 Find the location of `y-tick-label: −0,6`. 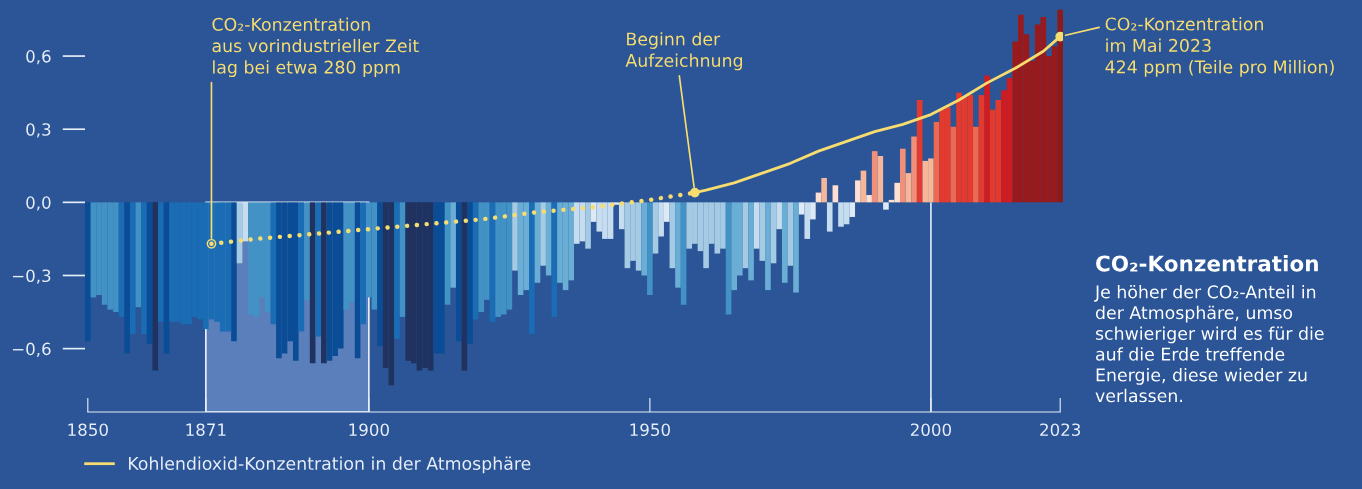

y-tick-label: −0,6 is located at coordinates (31, 349).